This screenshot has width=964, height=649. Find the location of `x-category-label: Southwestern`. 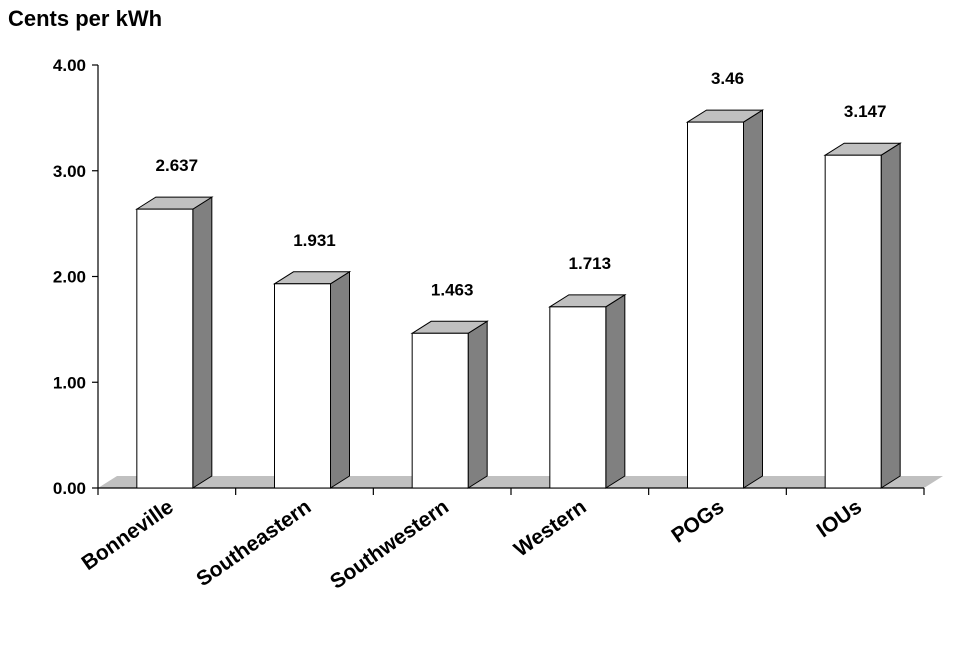

x-category-label: Southwestern is located at coordinates (389, 544).